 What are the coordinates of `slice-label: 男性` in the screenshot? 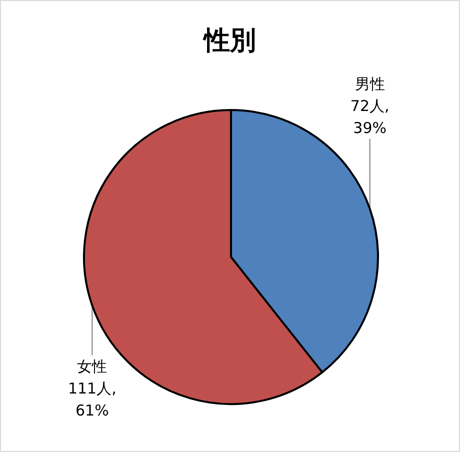 It's located at (369, 83).